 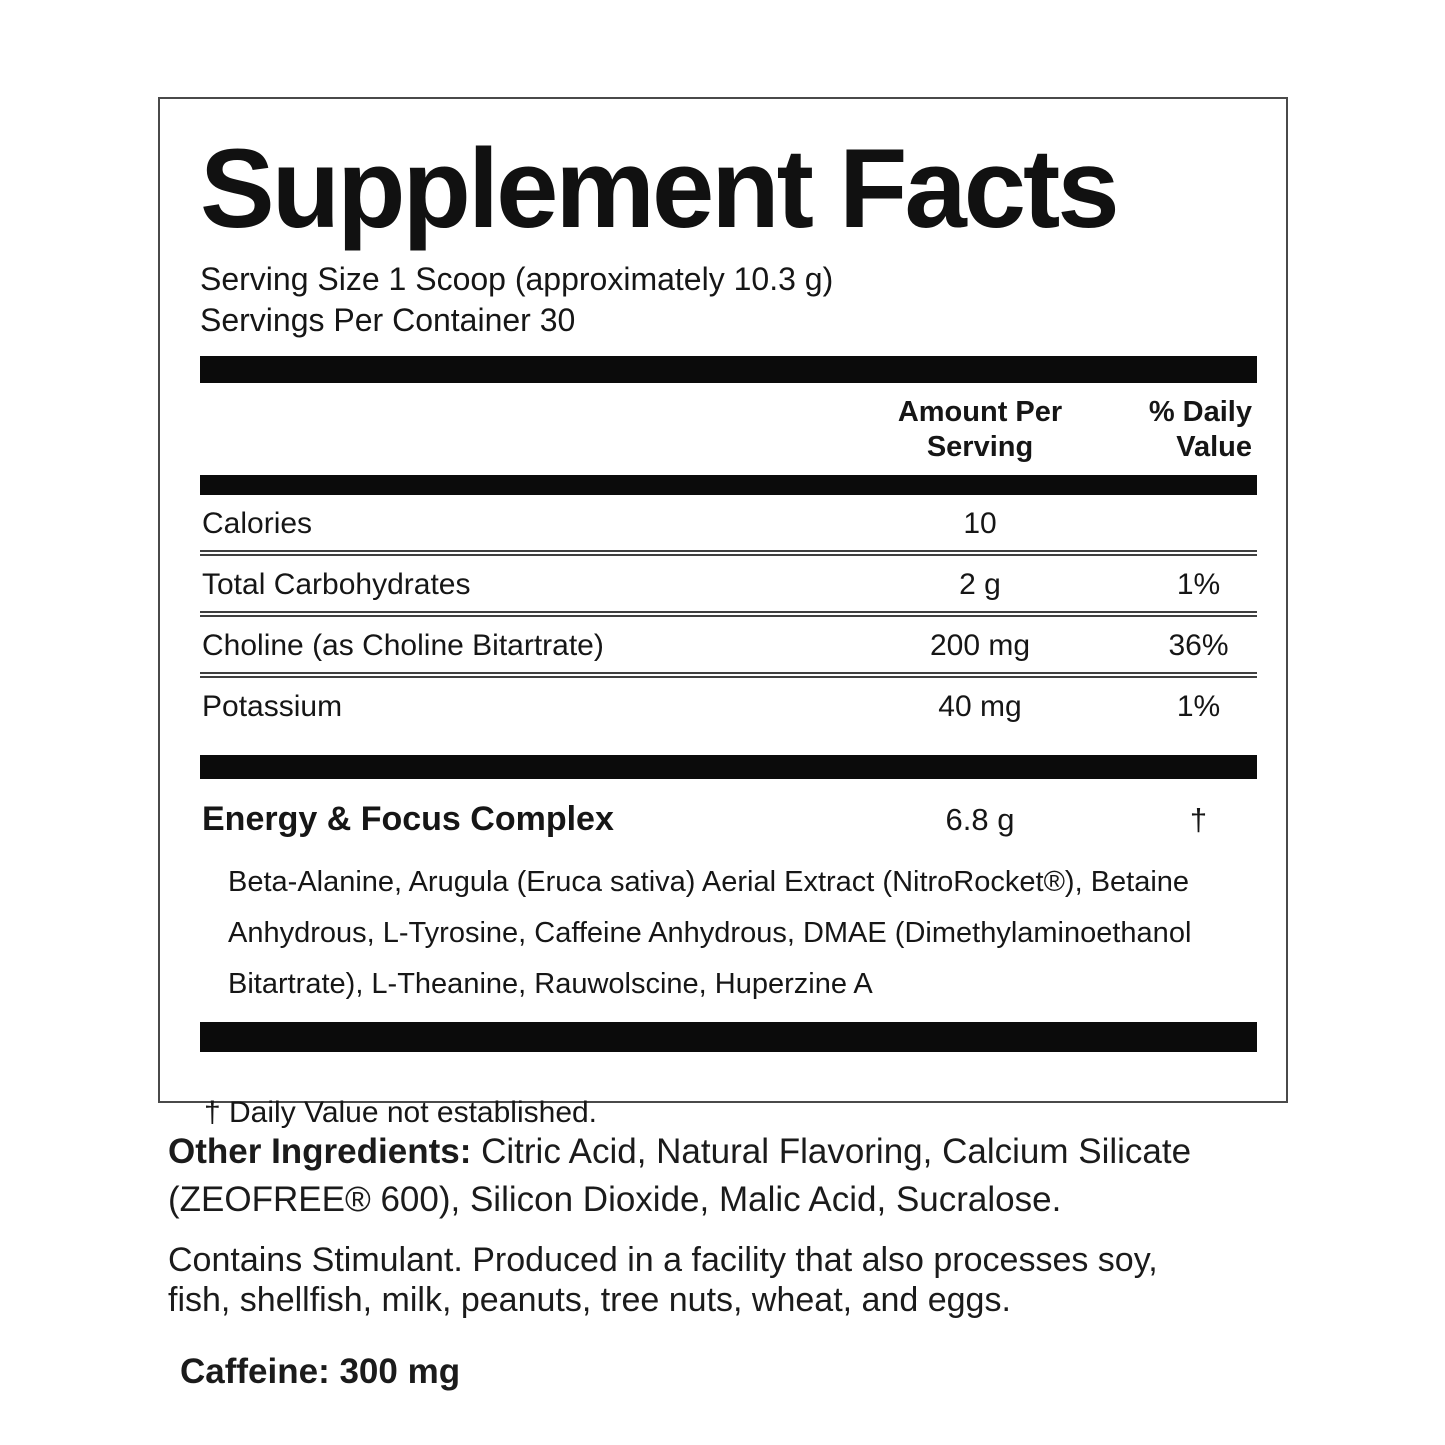 I want to click on nutrient-amount: 10, so click(x=980, y=523).